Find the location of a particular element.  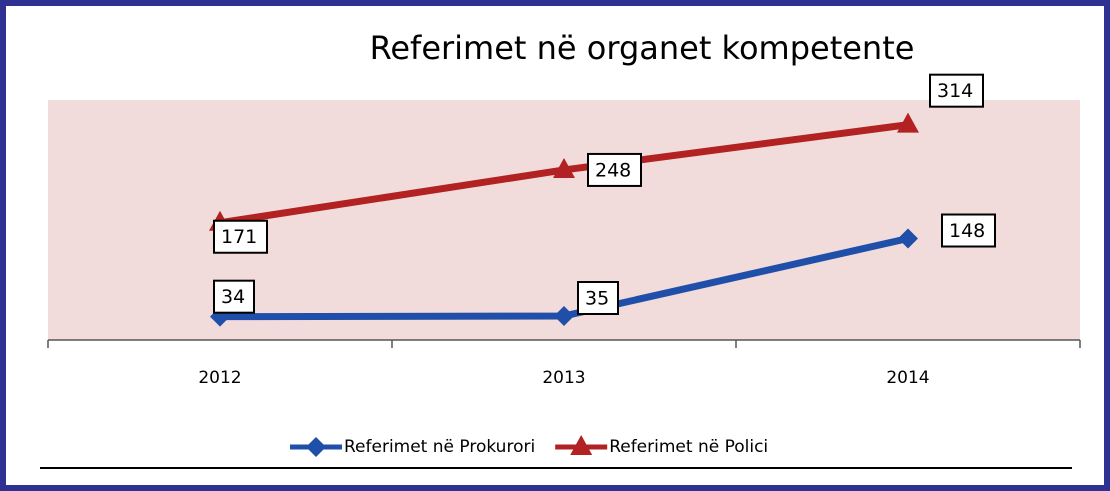

data-label: 314 is located at coordinates (955, 91).